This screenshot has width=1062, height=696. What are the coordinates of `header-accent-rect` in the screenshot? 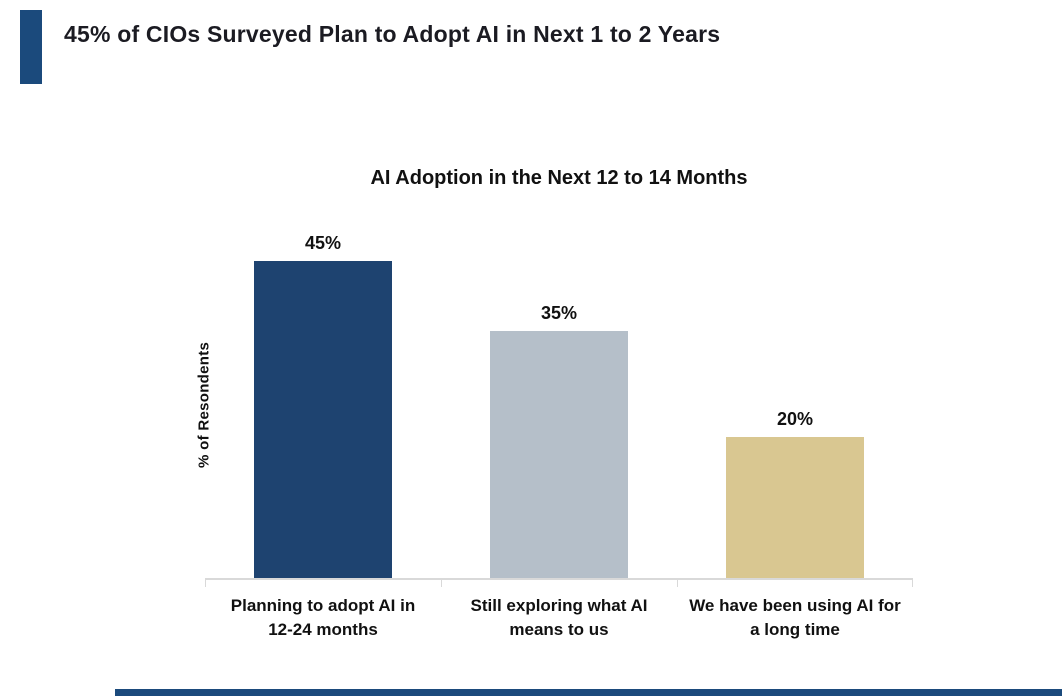 It's located at (31, 47).